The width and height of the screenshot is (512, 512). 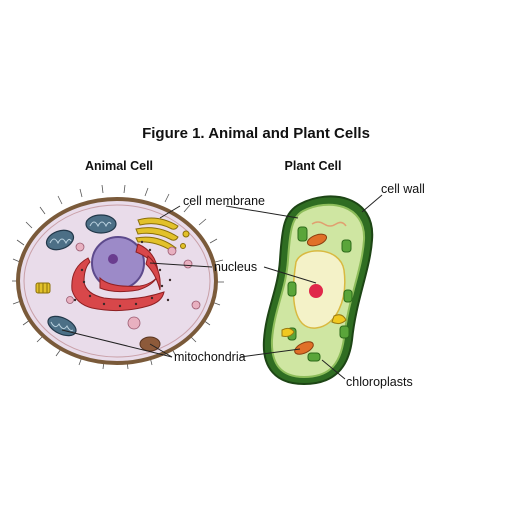 I want to click on ribosomes, so click(x=122, y=274).